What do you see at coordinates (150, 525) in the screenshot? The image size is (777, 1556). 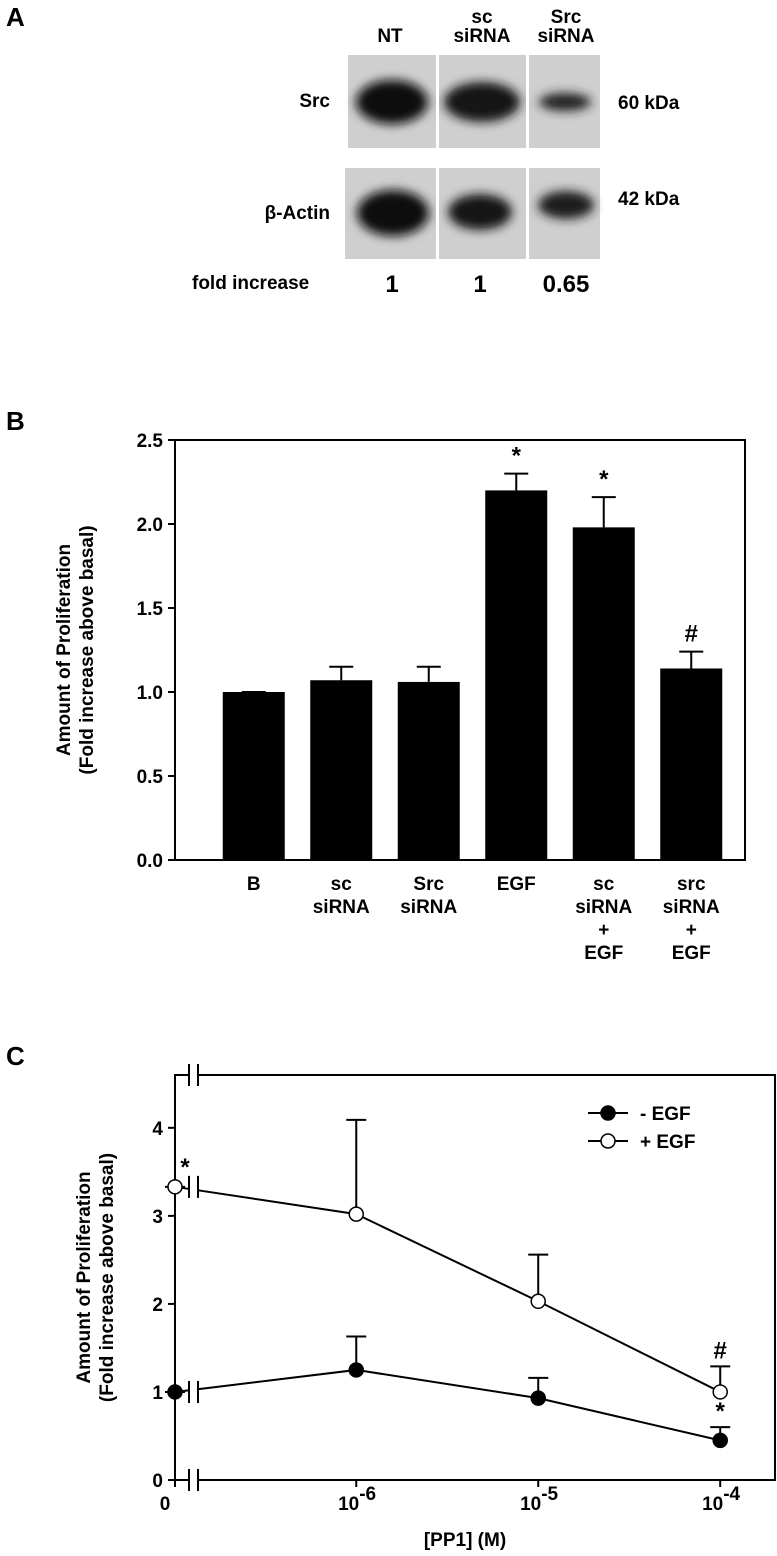 I see `y-tick-label: 2.0` at bounding box center [150, 525].